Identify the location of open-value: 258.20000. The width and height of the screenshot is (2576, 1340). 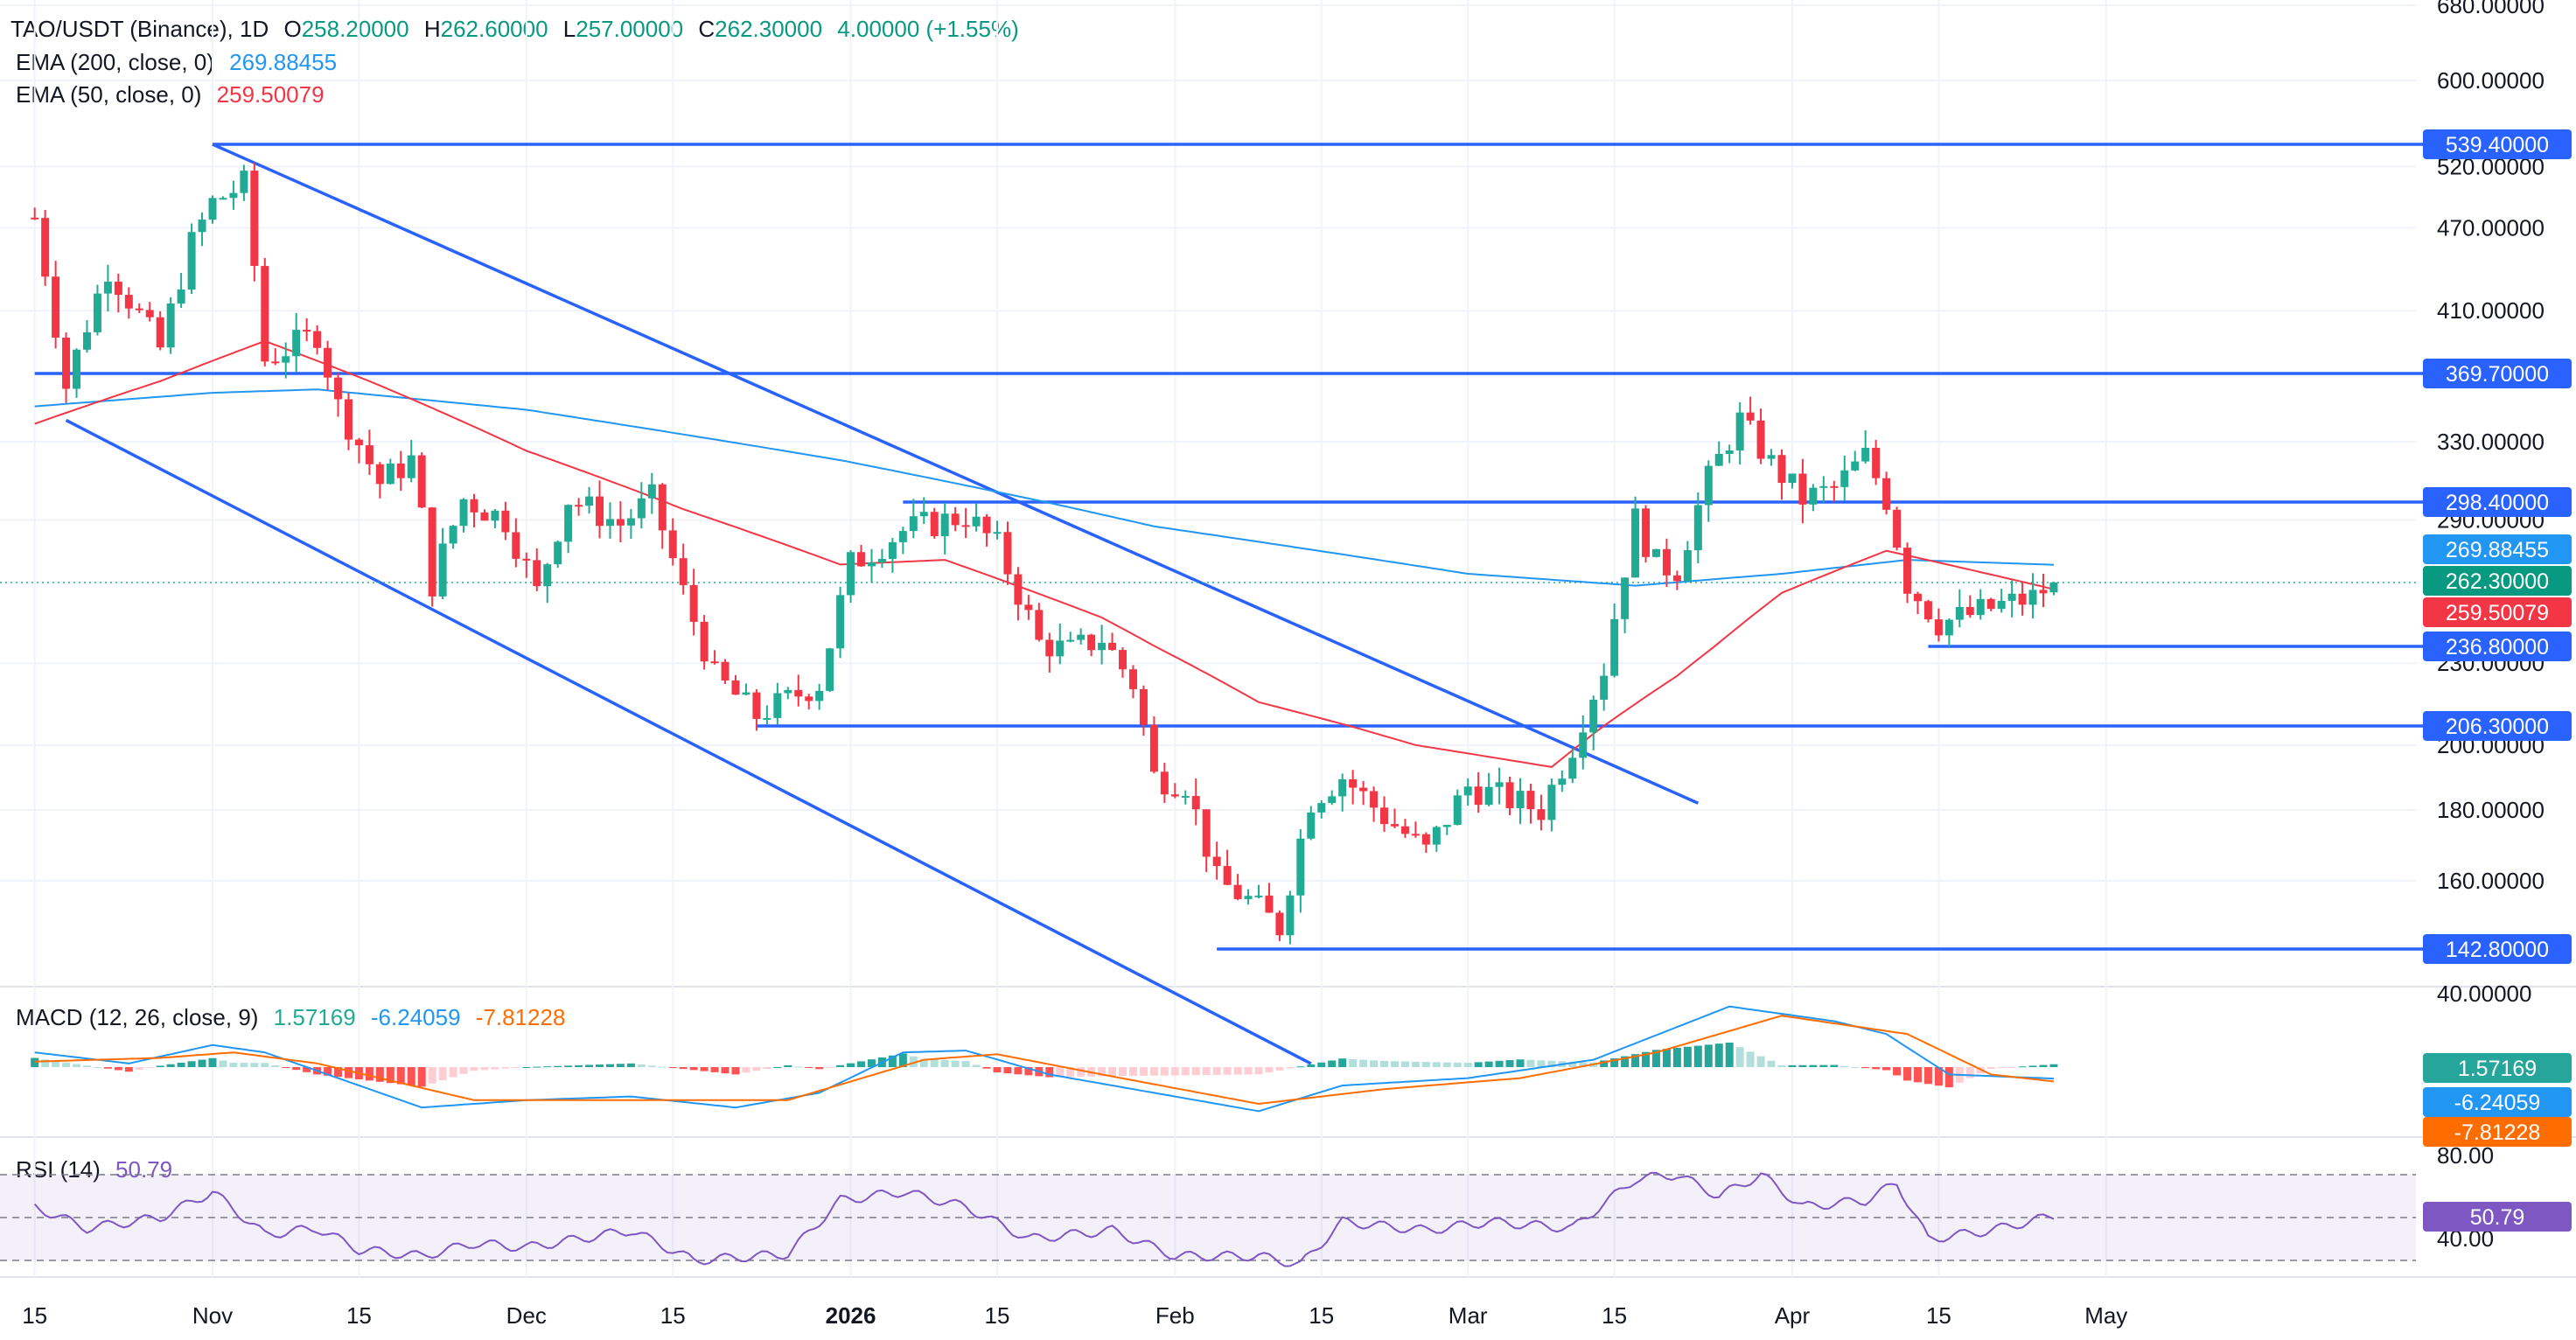
(355, 29).